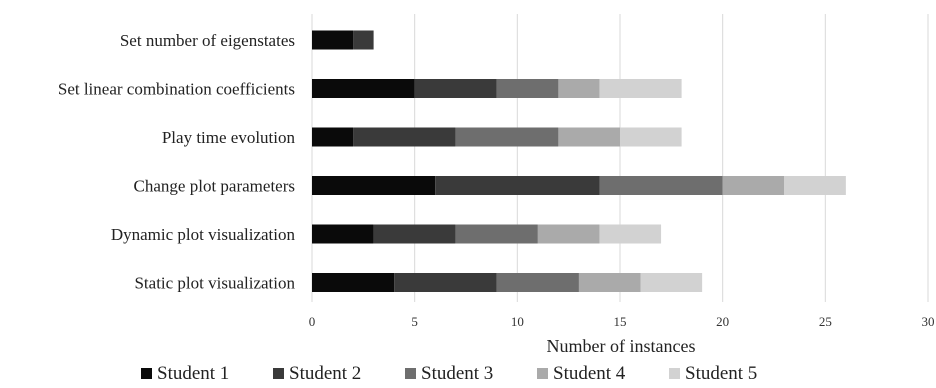  I want to click on legend-swatch-student4, so click(542, 373).